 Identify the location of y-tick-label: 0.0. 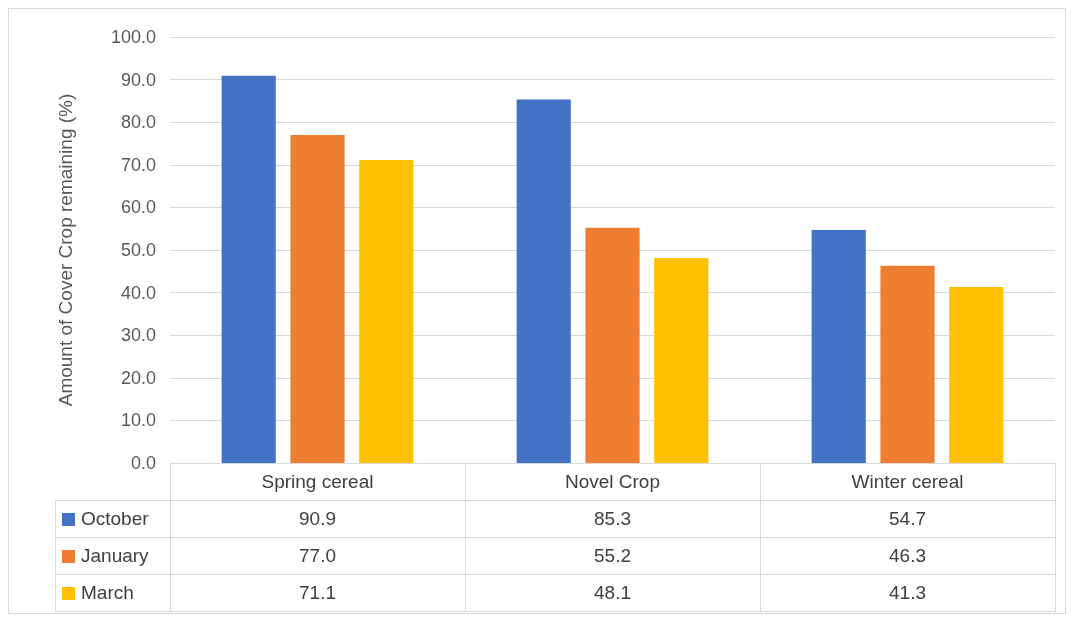
(143, 463).